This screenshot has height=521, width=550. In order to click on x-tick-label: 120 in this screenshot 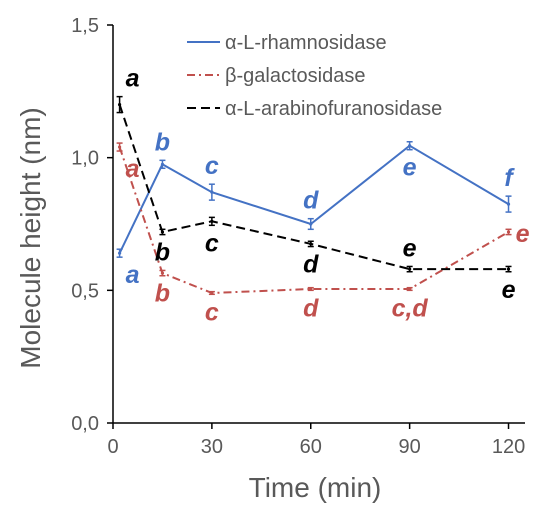, I will do `click(508, 447)`.